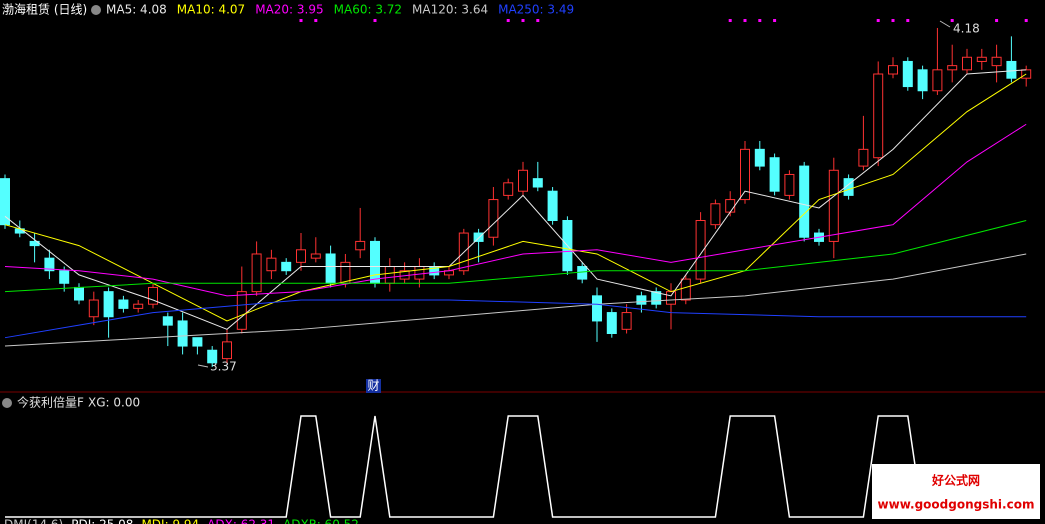  I want to click on footer-text: PDI: 25.08, so click(102, 521).